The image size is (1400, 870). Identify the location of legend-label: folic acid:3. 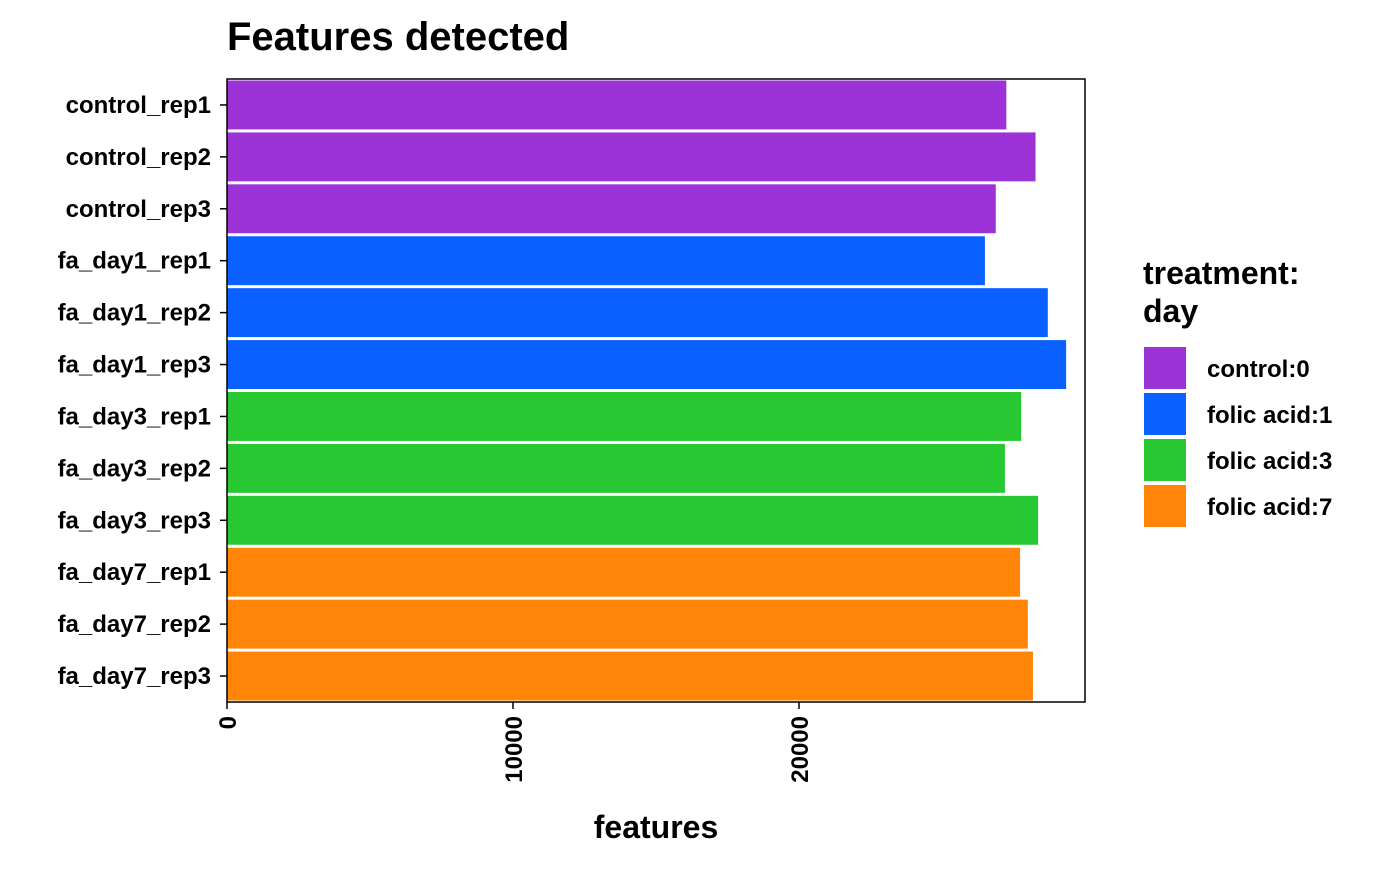
(1269, 461).